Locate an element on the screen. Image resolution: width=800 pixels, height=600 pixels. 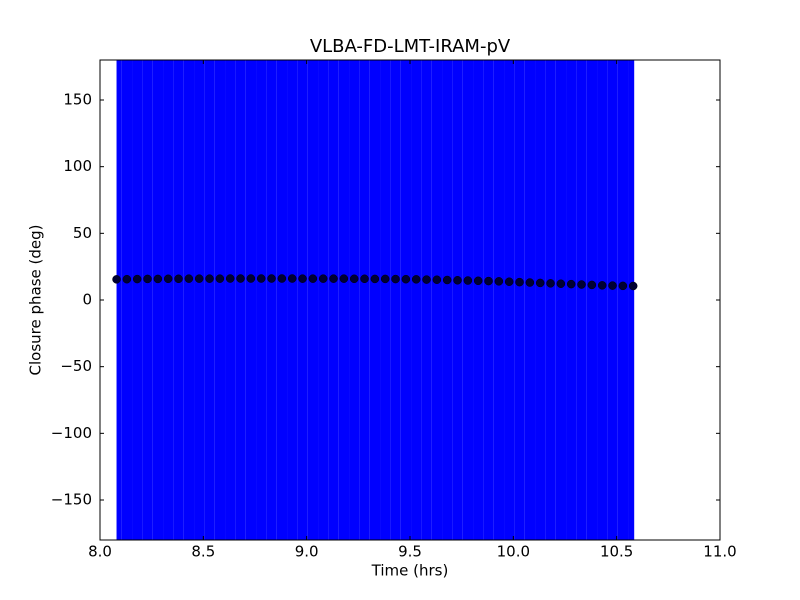
y-tick-label: −150 is located at coordinates (71, 500).